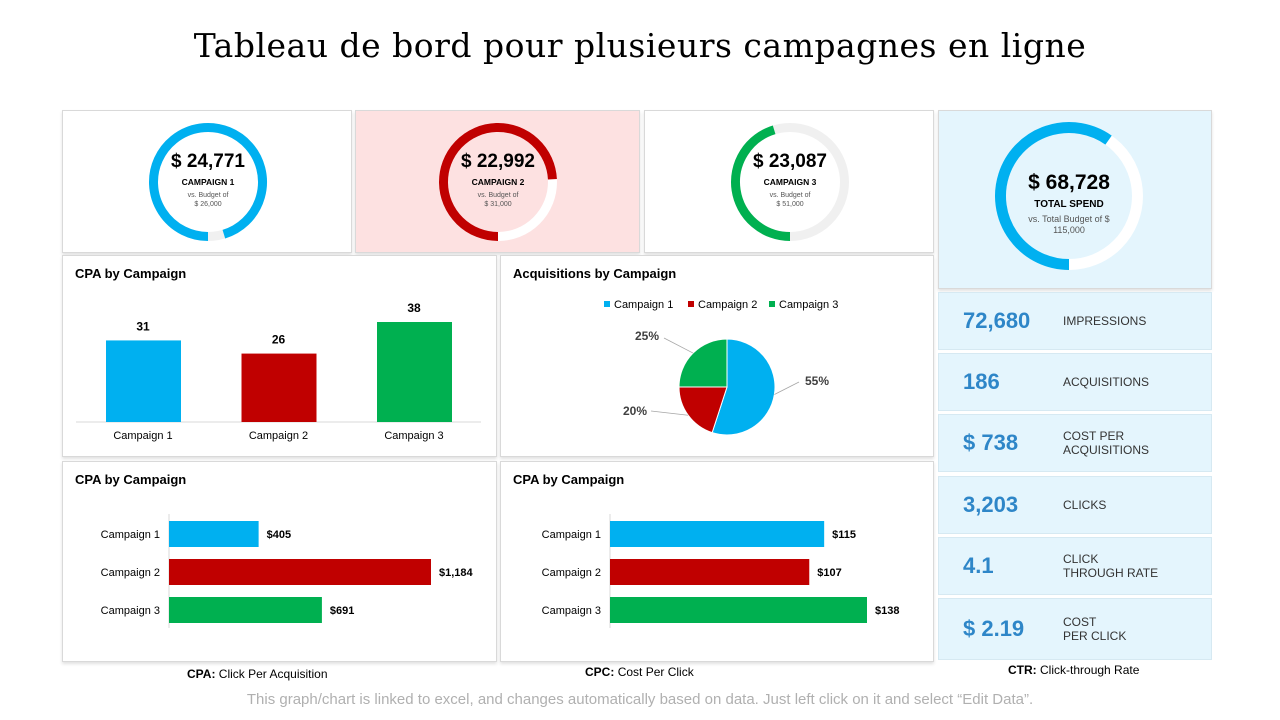 This screenshot has height=720, width=1280. I want to click on spend-amount: $ 68,728, so click(1069, 182).